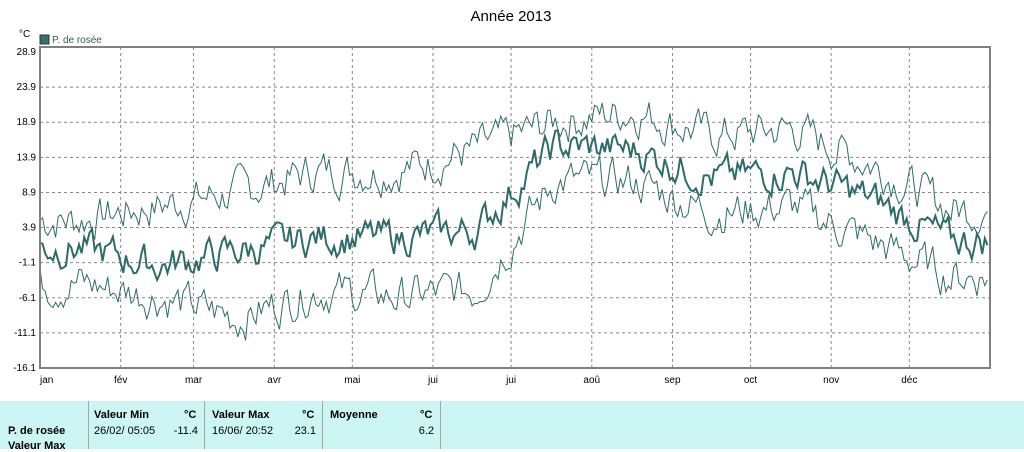 Image resolution: width=1024 pixels, height=452 pixels. What do you see at coordinates (274, 380) in the screenshot?
I see `x-tick-label: avr` at bounding box center [274, 380].